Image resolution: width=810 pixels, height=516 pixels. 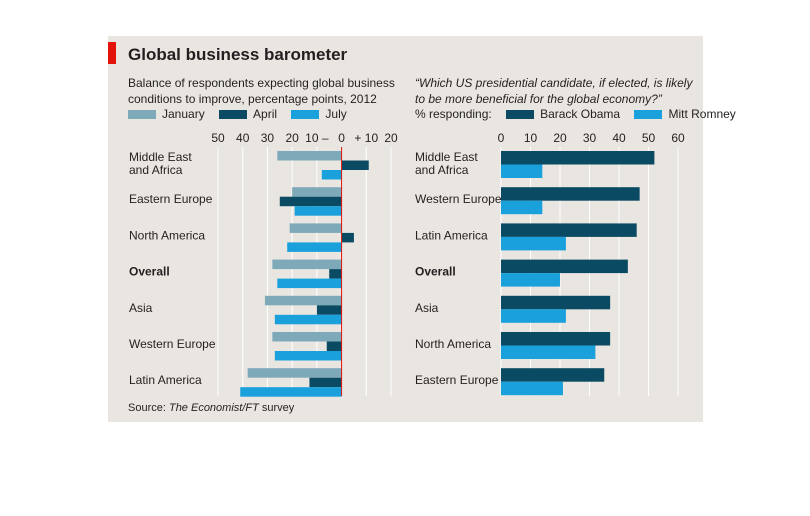 I want to click on right-legend: % responding: Barack Obama Mitt Romney, so click(x=581, y=114).